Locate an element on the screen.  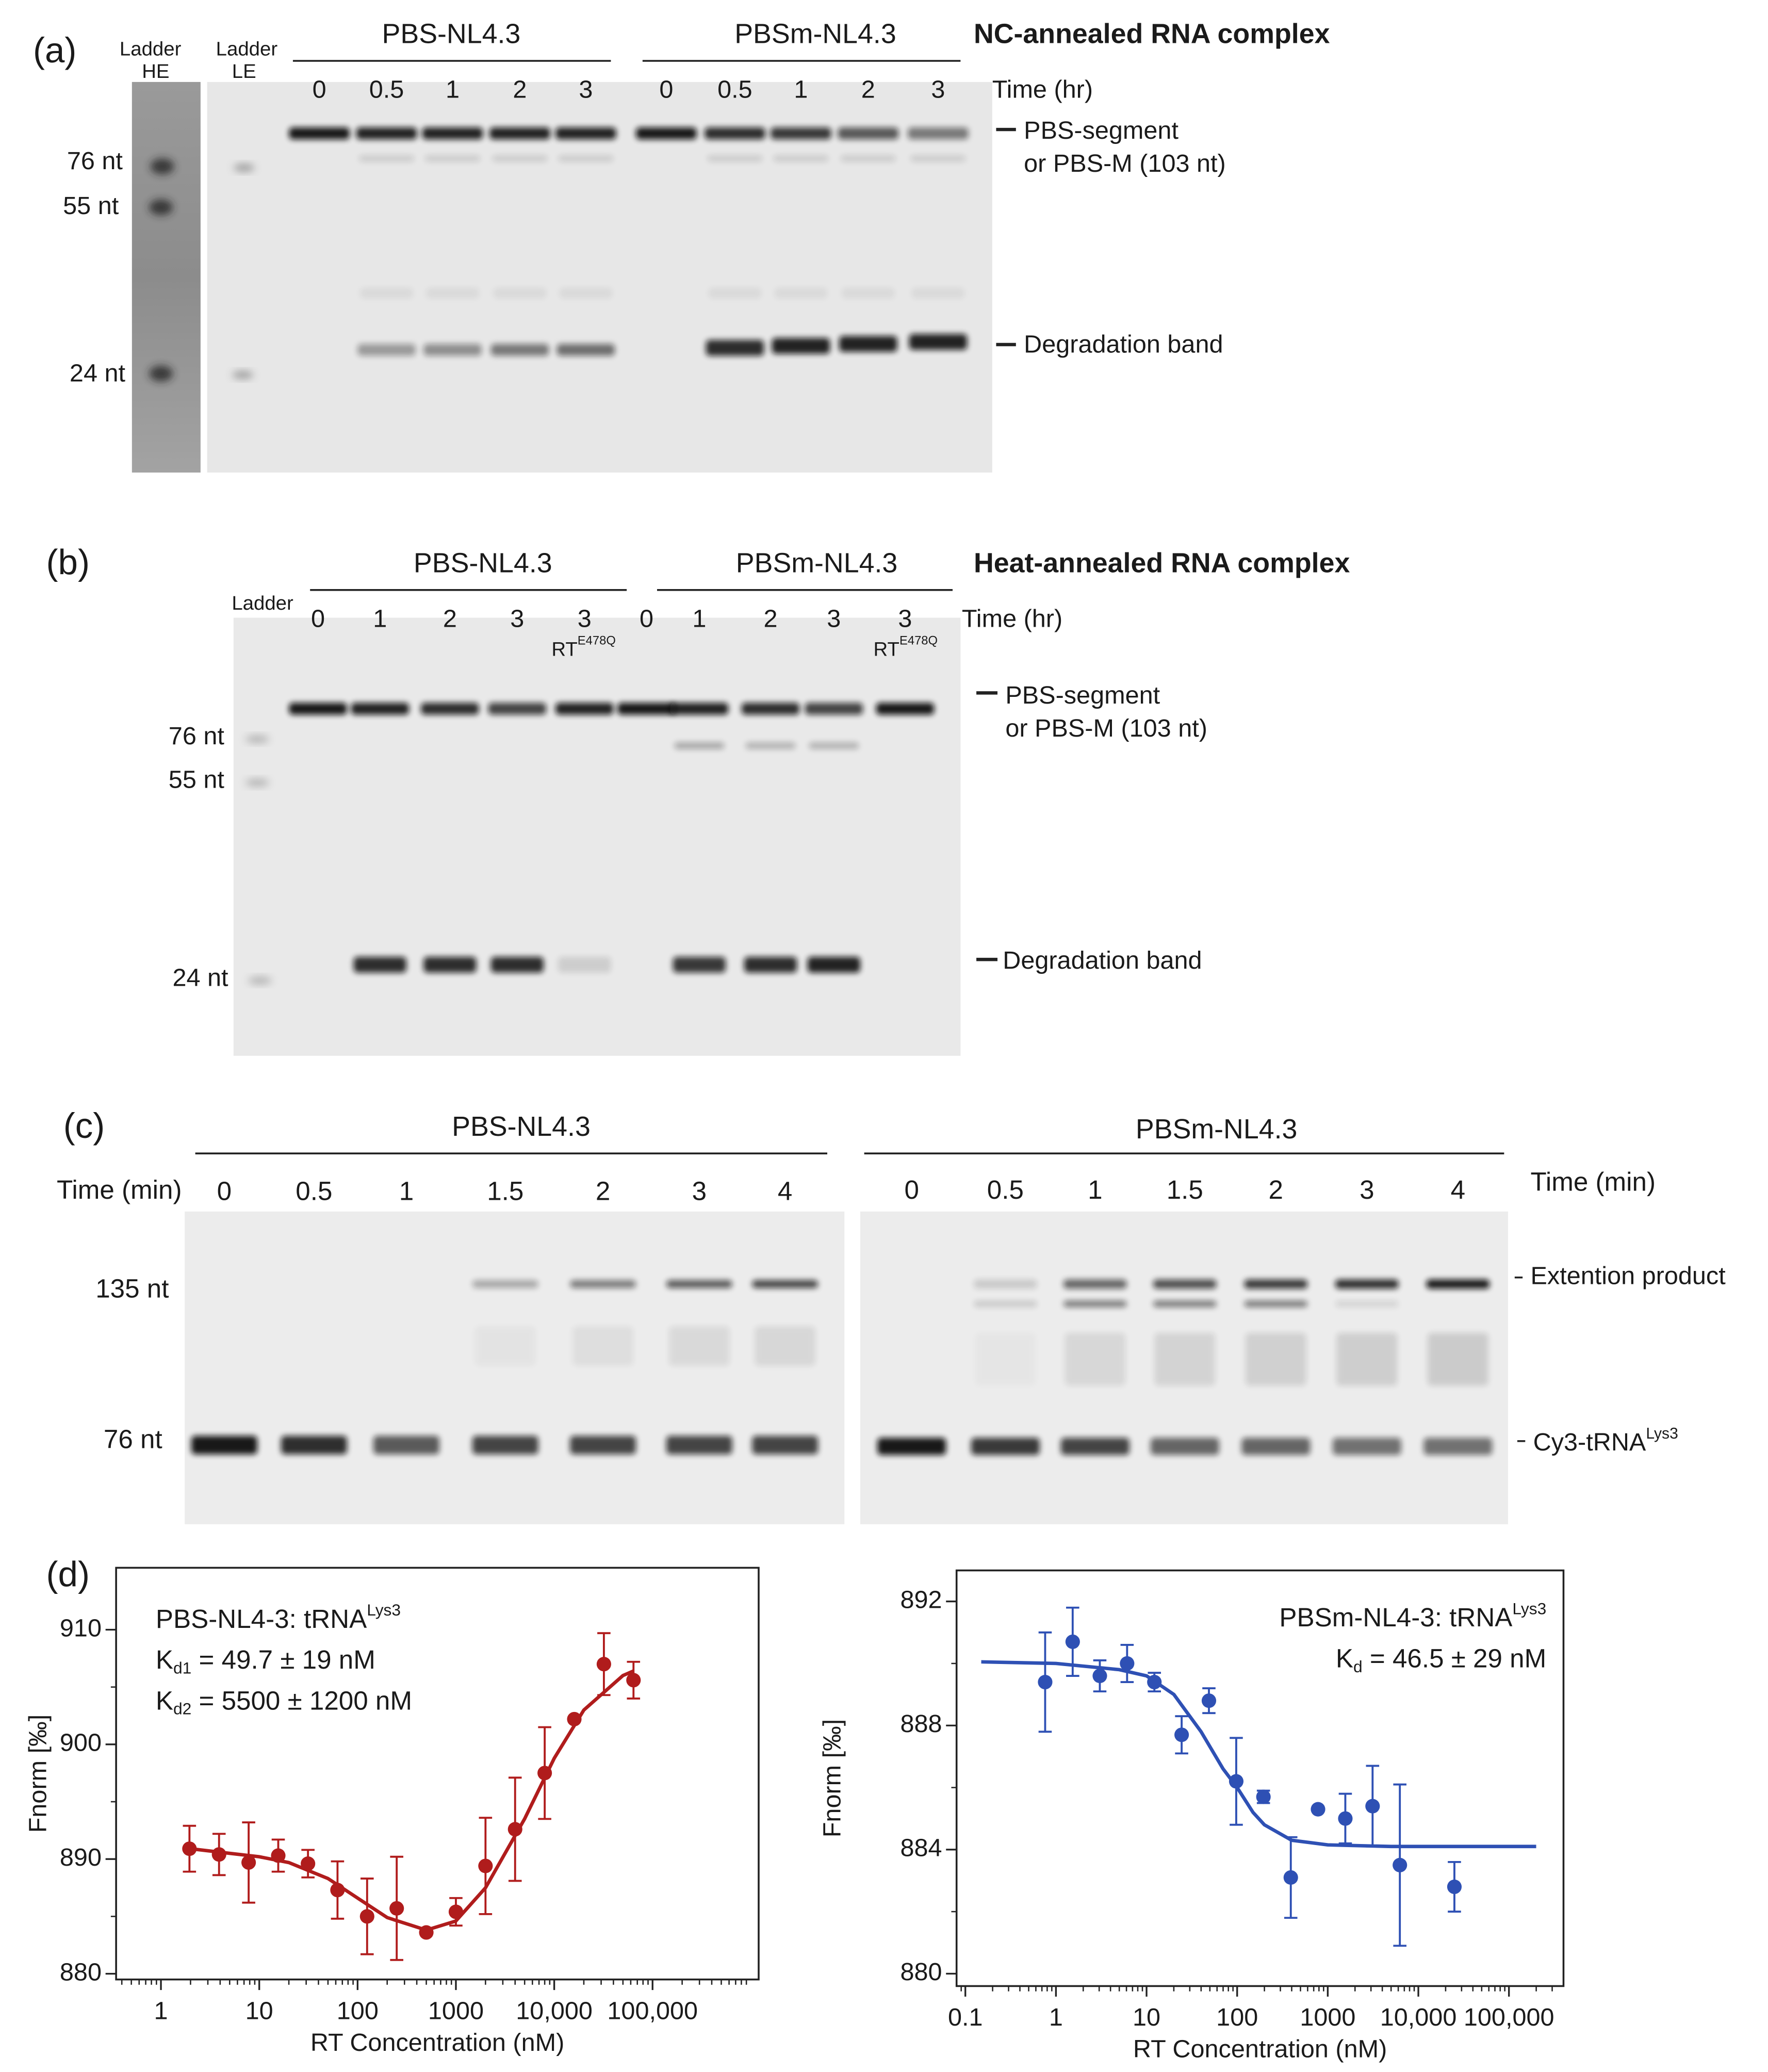
ladder-label: LE is located at coordinates (244, 71).